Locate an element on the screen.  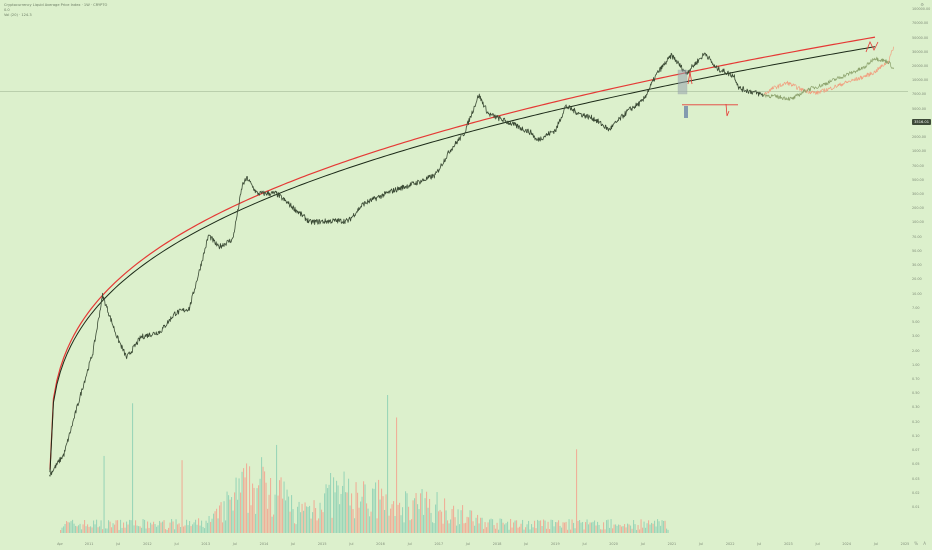
time-tick-label: 2015 is located at coordinates (322, 544).